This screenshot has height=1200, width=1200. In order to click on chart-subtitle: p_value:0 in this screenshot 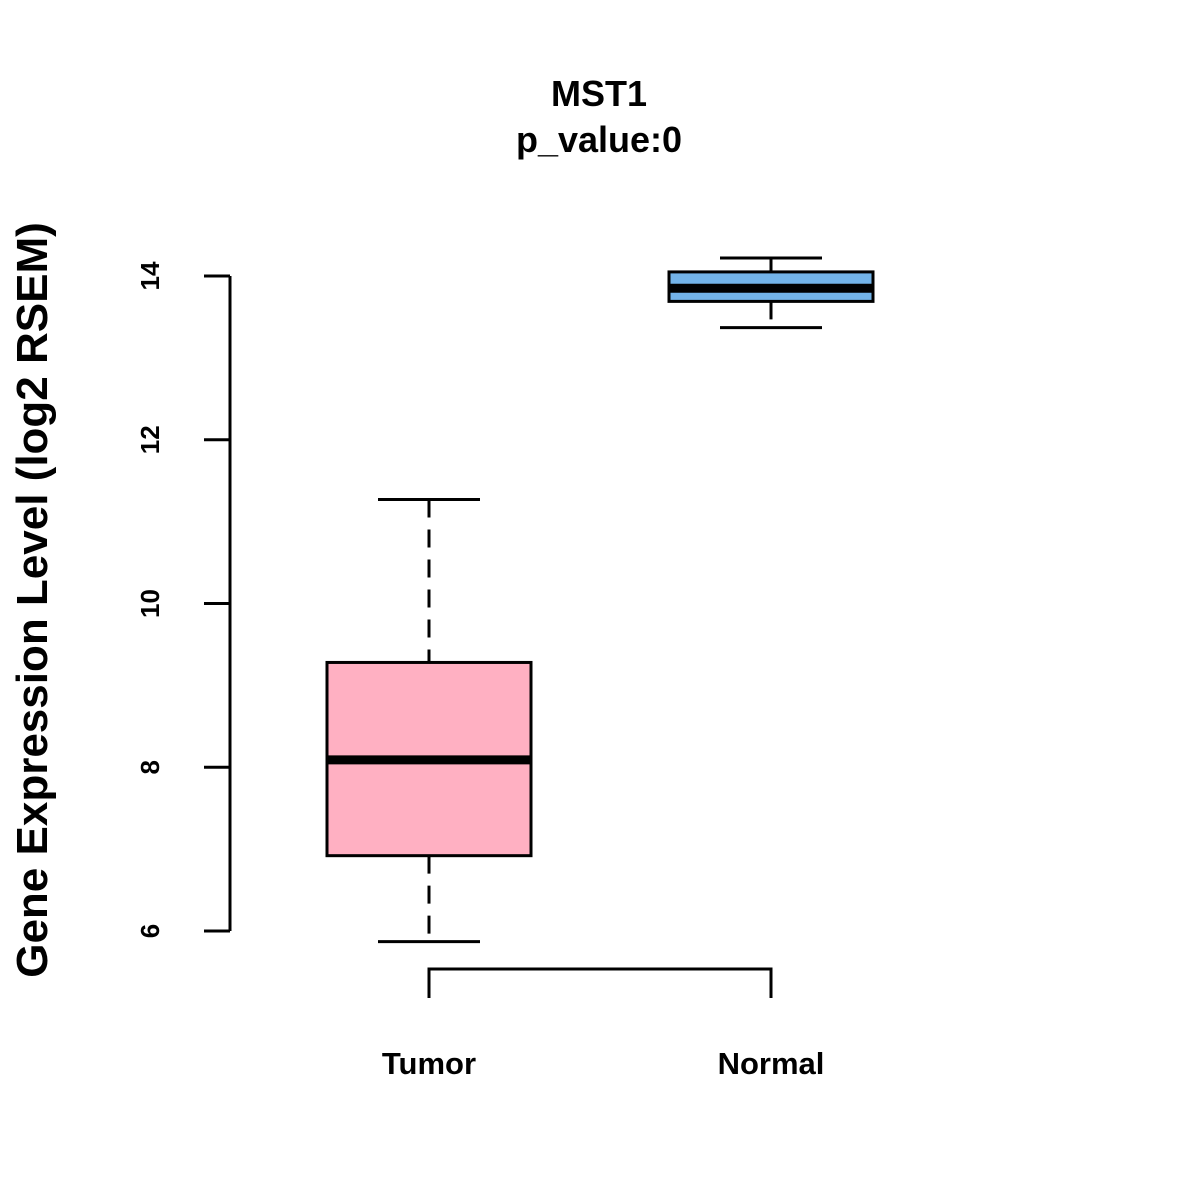, I will do `click(599, 139)`.